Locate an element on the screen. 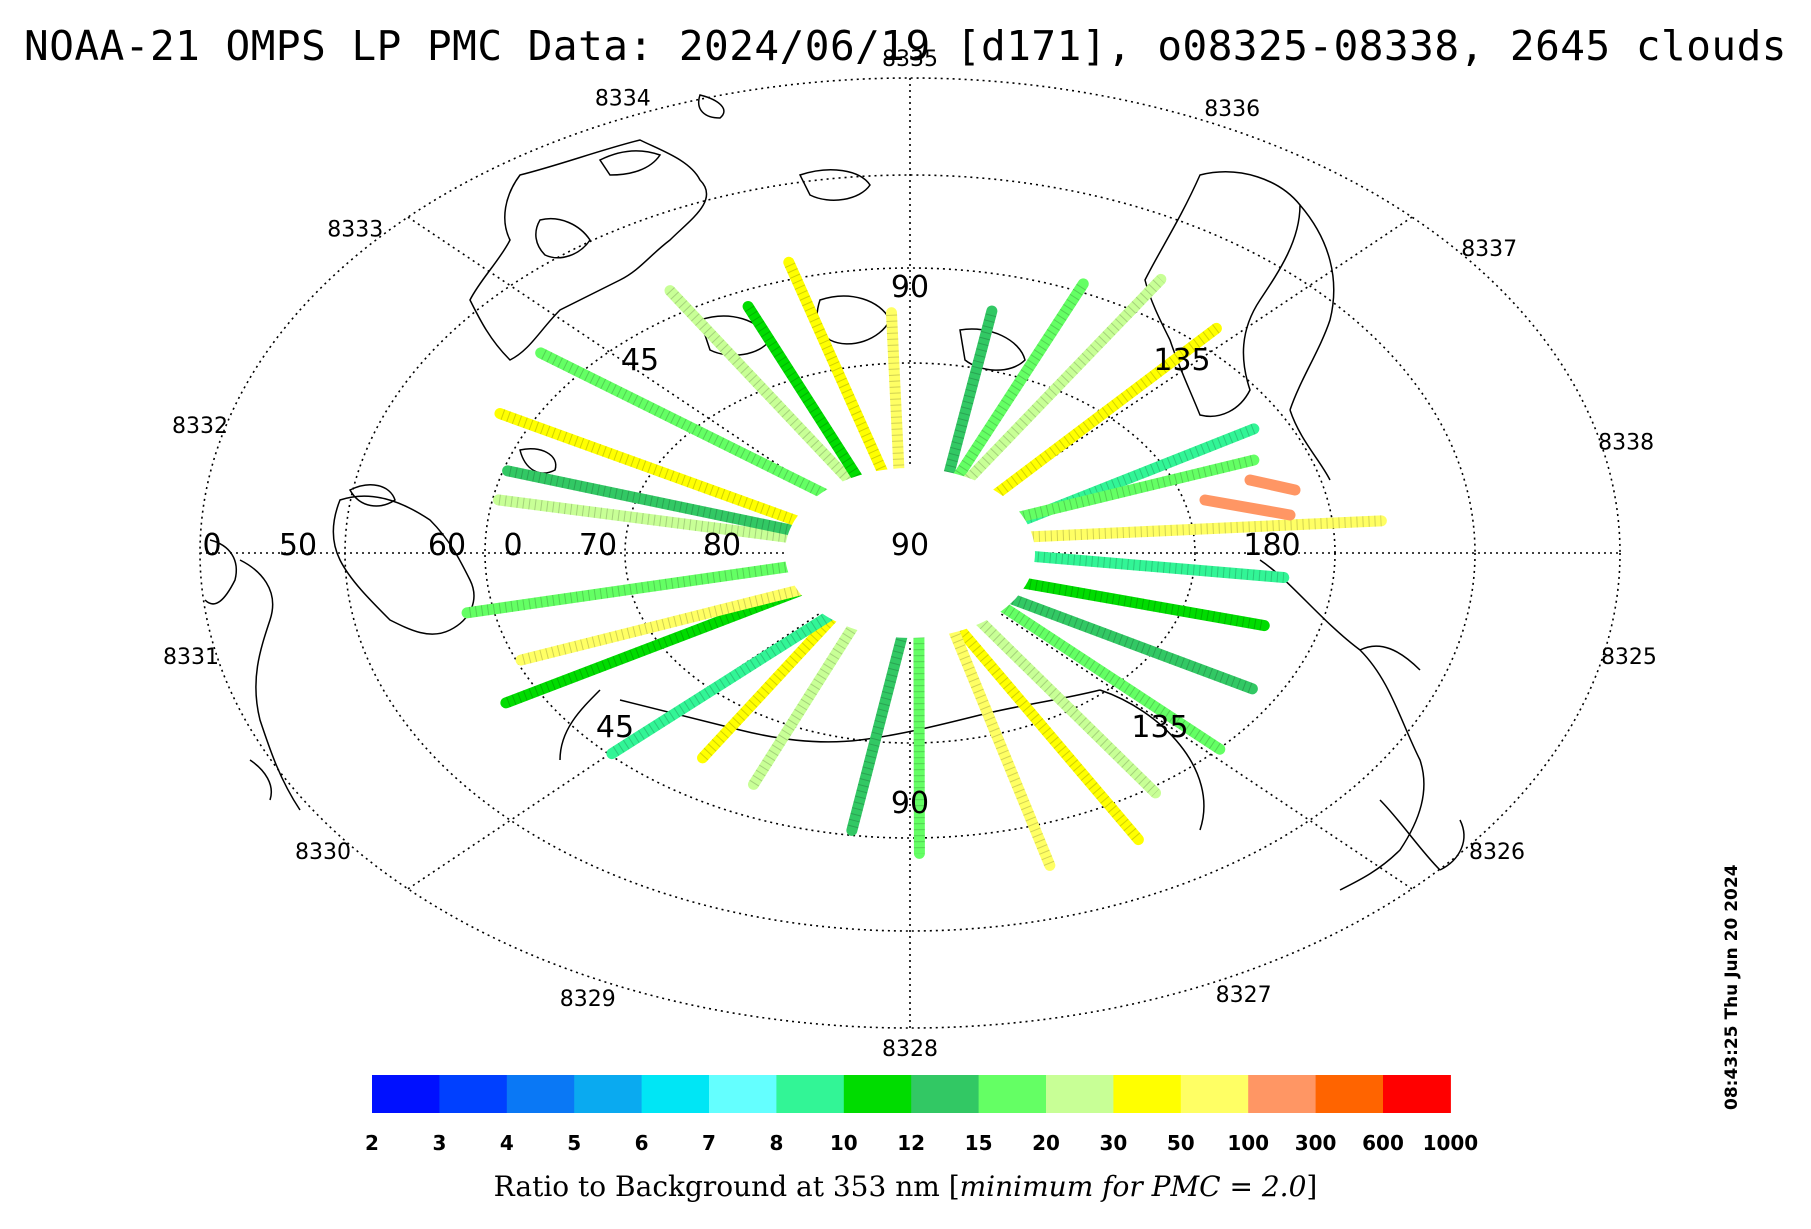  orbit-label: 8335 is located at coordinates (910, 59).